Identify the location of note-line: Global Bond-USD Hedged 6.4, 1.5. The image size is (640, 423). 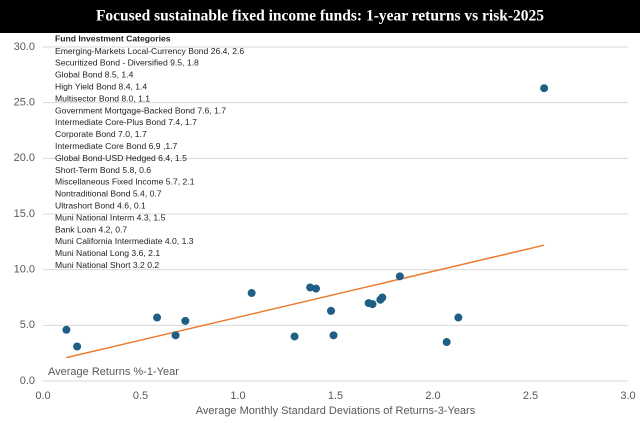
(121, 158).